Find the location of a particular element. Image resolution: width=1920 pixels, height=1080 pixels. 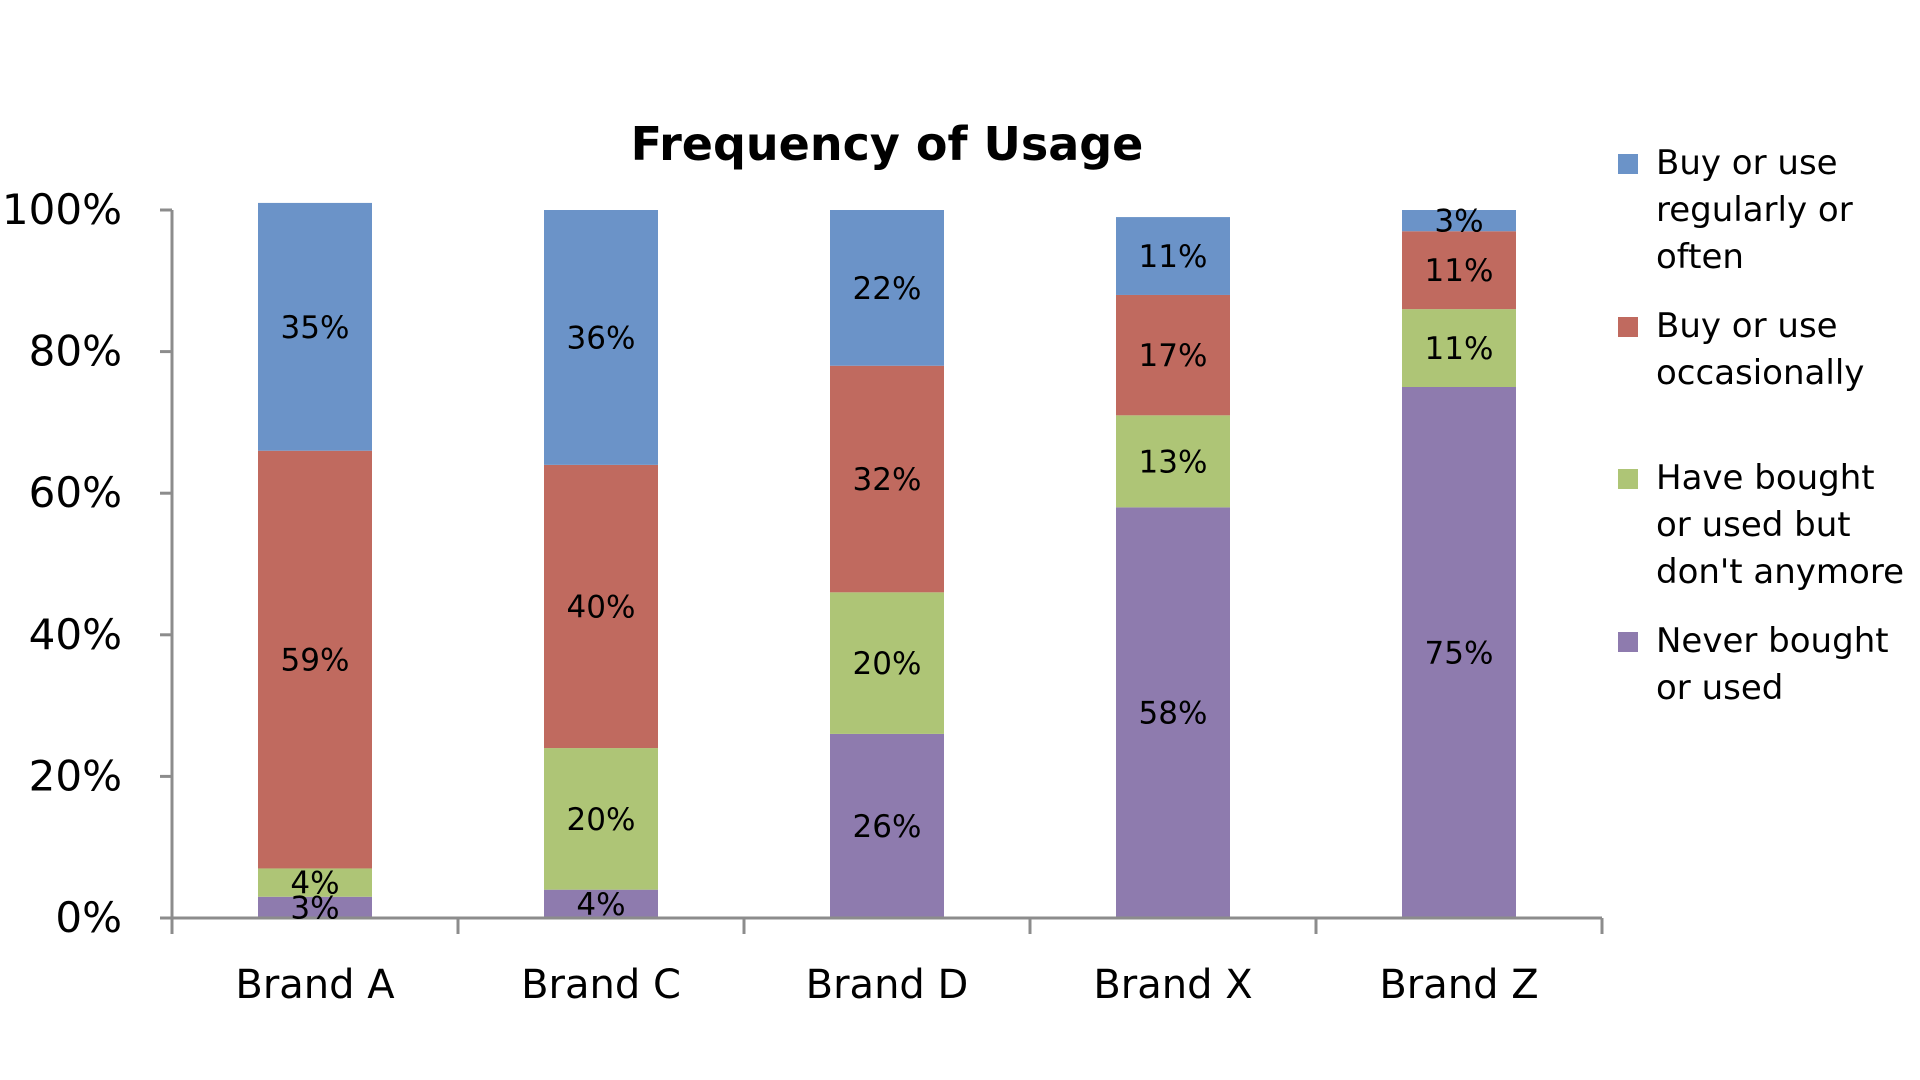

data-label-4-4: 11% is located at coordinates (1173, 257).